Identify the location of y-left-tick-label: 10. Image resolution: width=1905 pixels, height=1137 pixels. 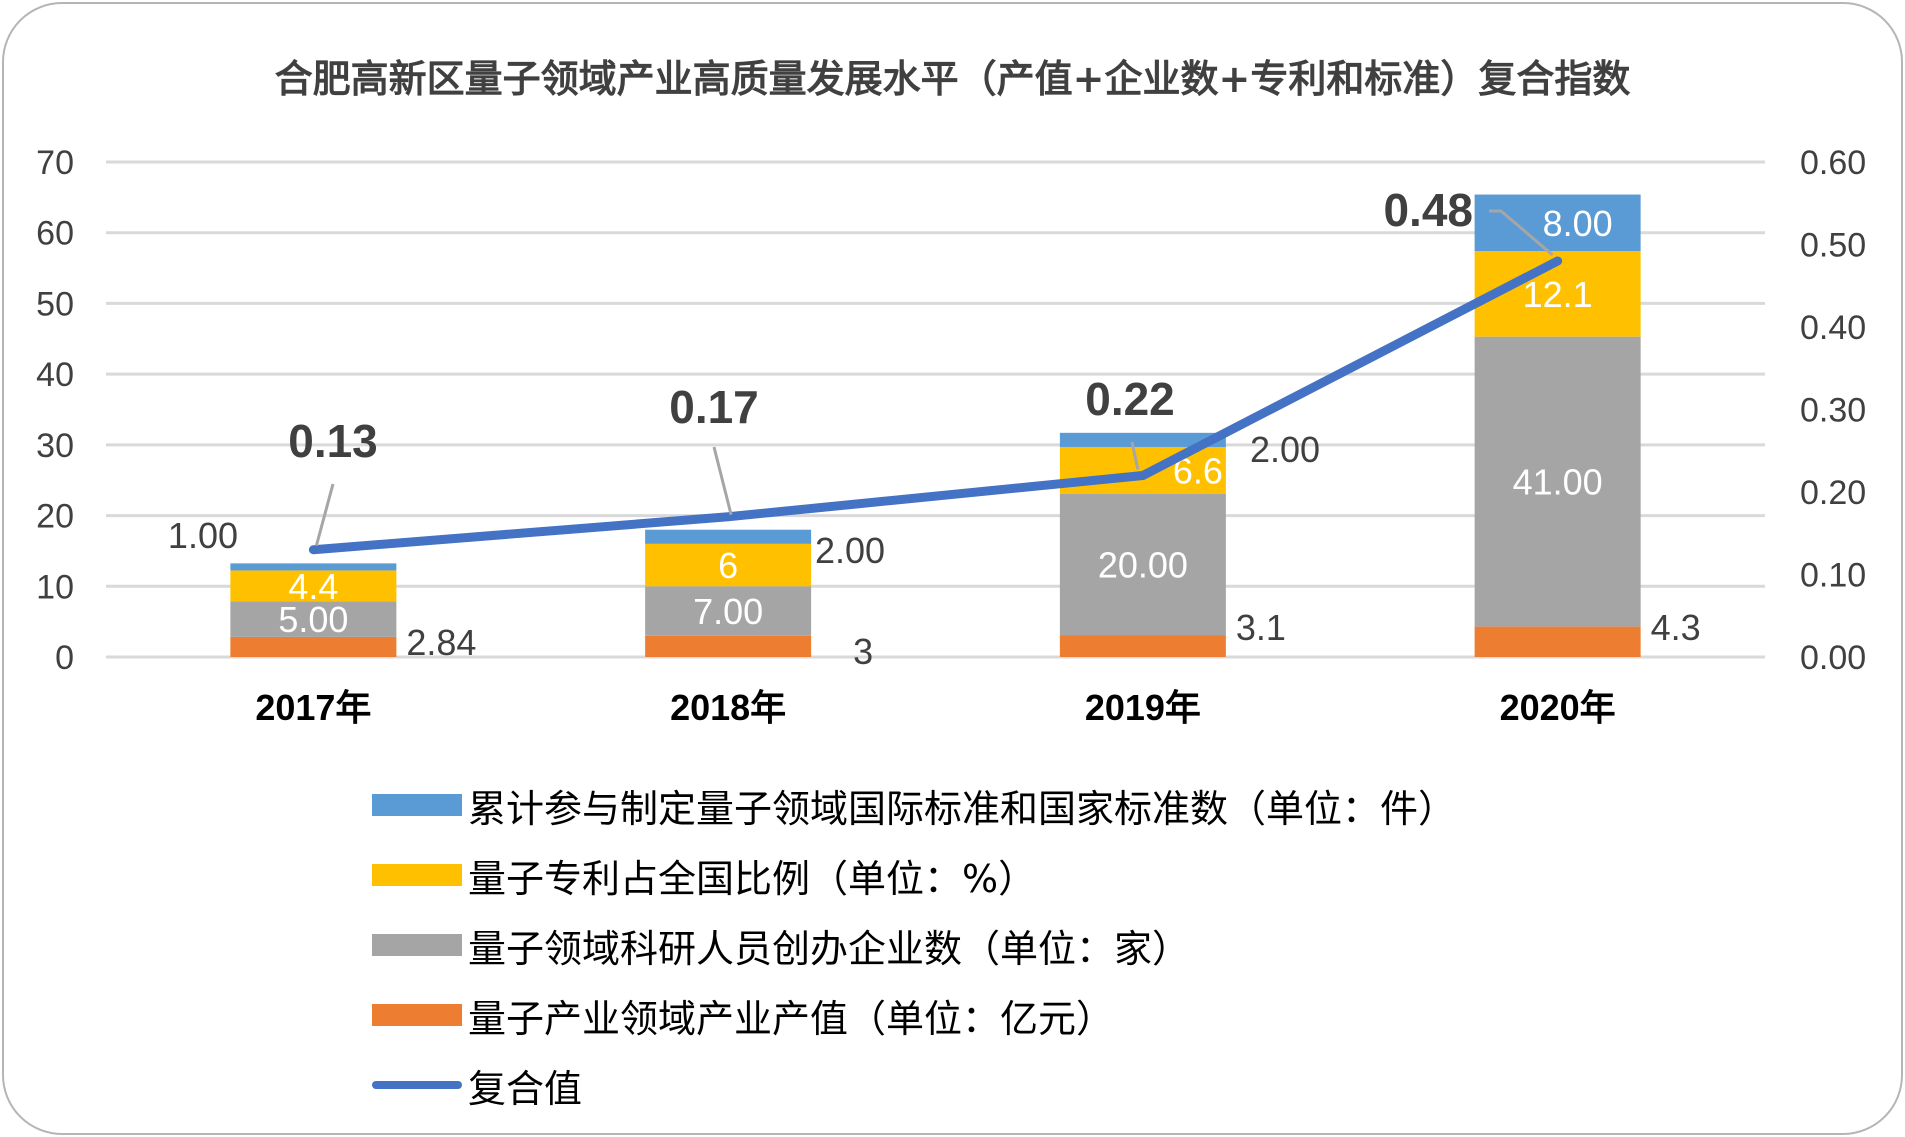
(55, 587).